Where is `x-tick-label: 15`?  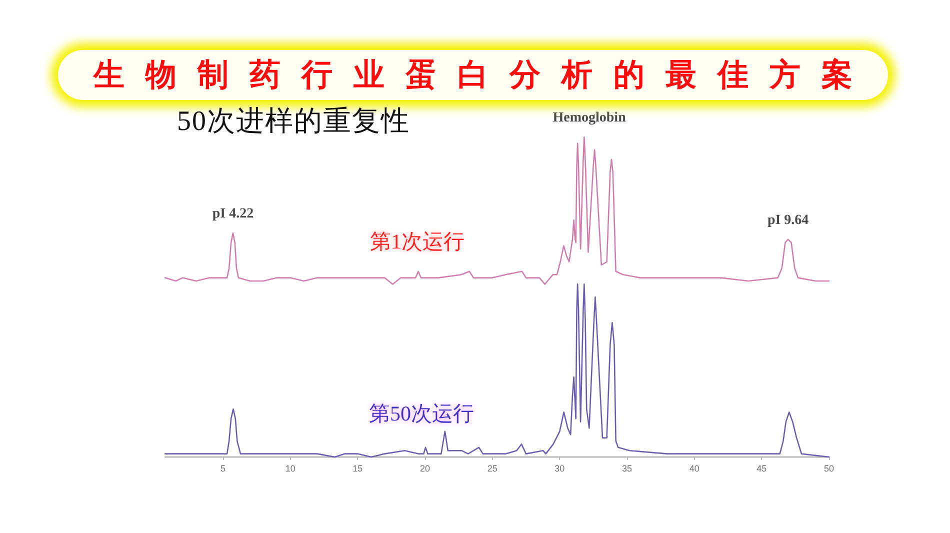 x-tick-label: 15 is located at coordinates (357, 469).